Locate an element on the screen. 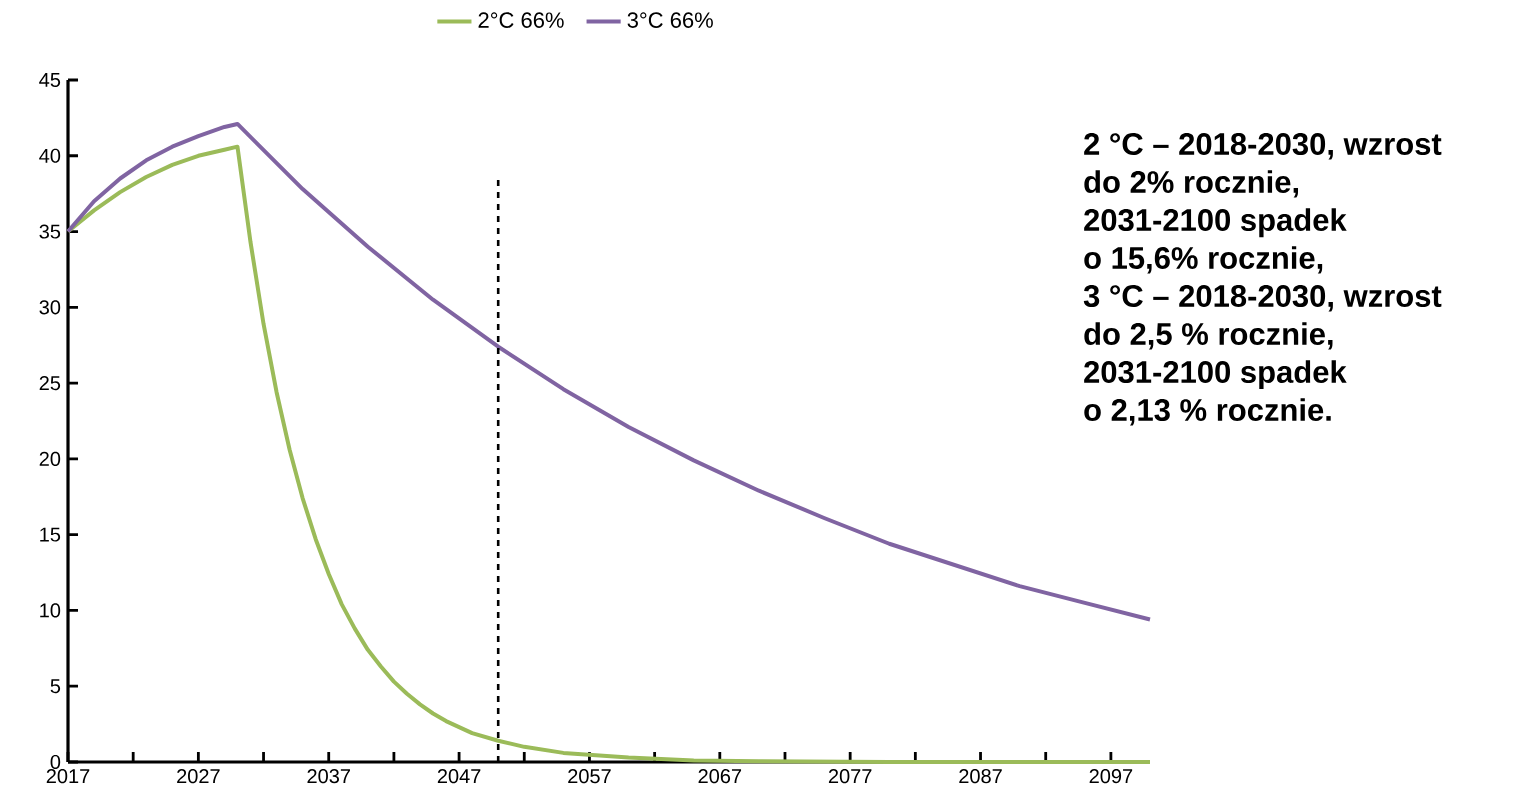  annotation: 2 °C – 2018-2030, wzrost is located at coordinates (1263, 146).